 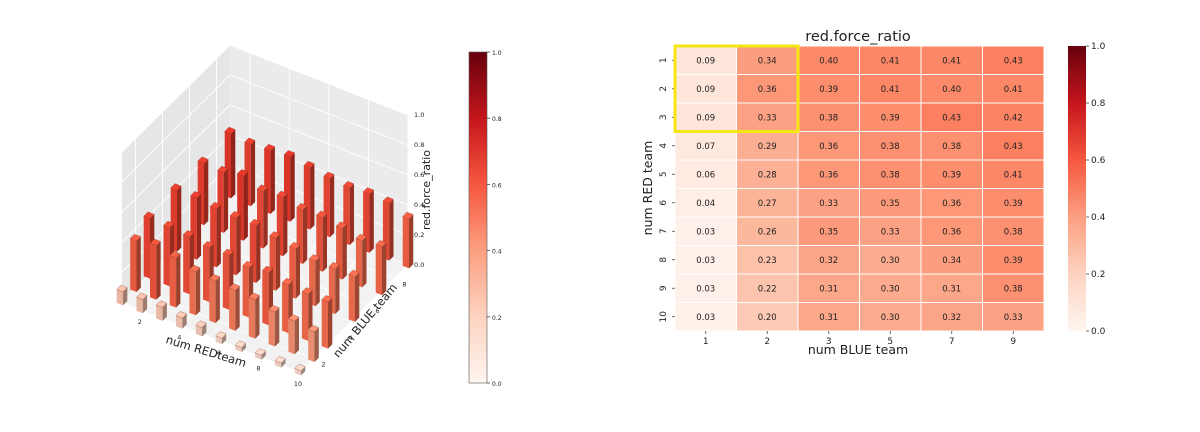 What do you see at coordinates (497, 252) in the screenshot?
I see `colorbar-tick-label: 0.4` at bounding box center [497, 252].